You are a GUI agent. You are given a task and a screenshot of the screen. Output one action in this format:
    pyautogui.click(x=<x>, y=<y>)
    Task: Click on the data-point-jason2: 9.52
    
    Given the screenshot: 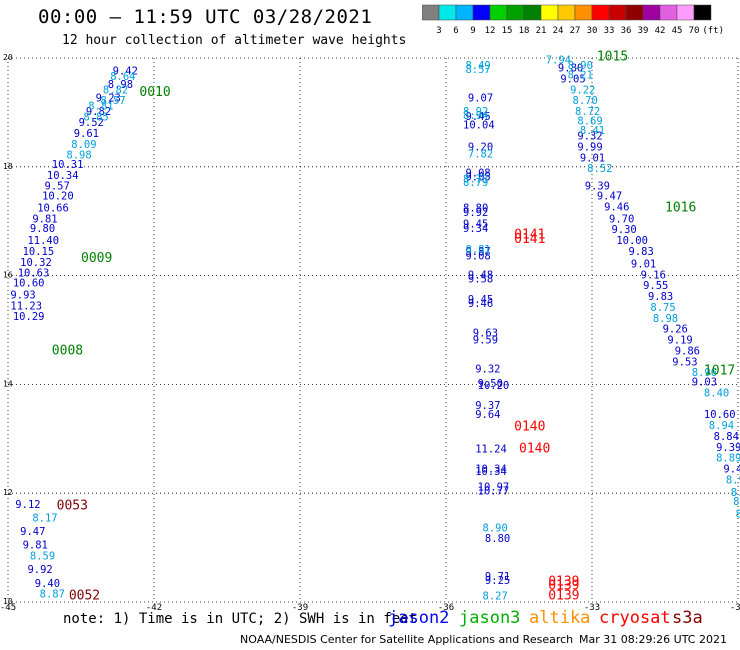 What is the action you would take?
    pyautogui.click(x=91, y=123)
    